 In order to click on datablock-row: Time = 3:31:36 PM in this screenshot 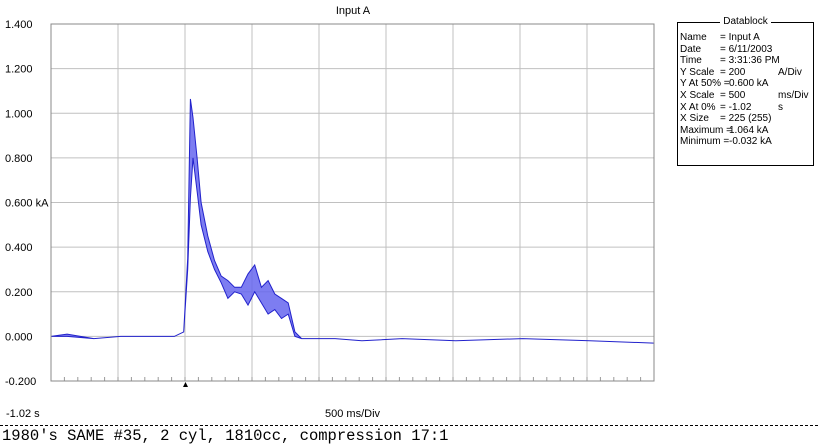, I will do `click(745, 61)`.